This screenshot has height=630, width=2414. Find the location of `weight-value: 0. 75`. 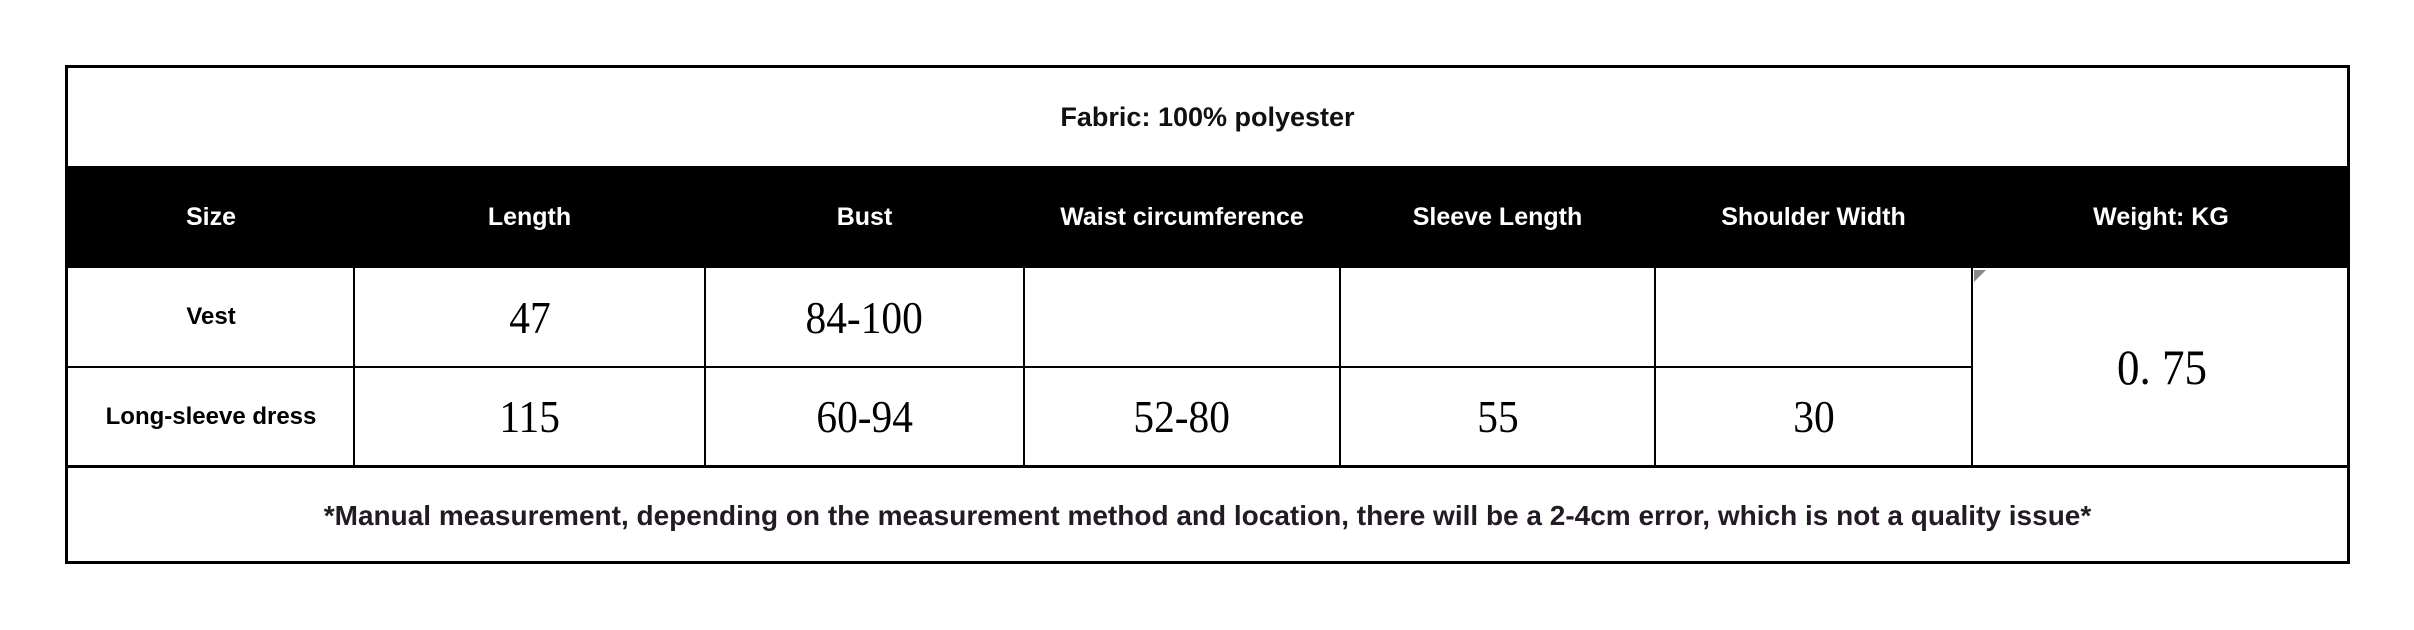

weight-value: 0. 75 is located at coordinates (2161, 366).